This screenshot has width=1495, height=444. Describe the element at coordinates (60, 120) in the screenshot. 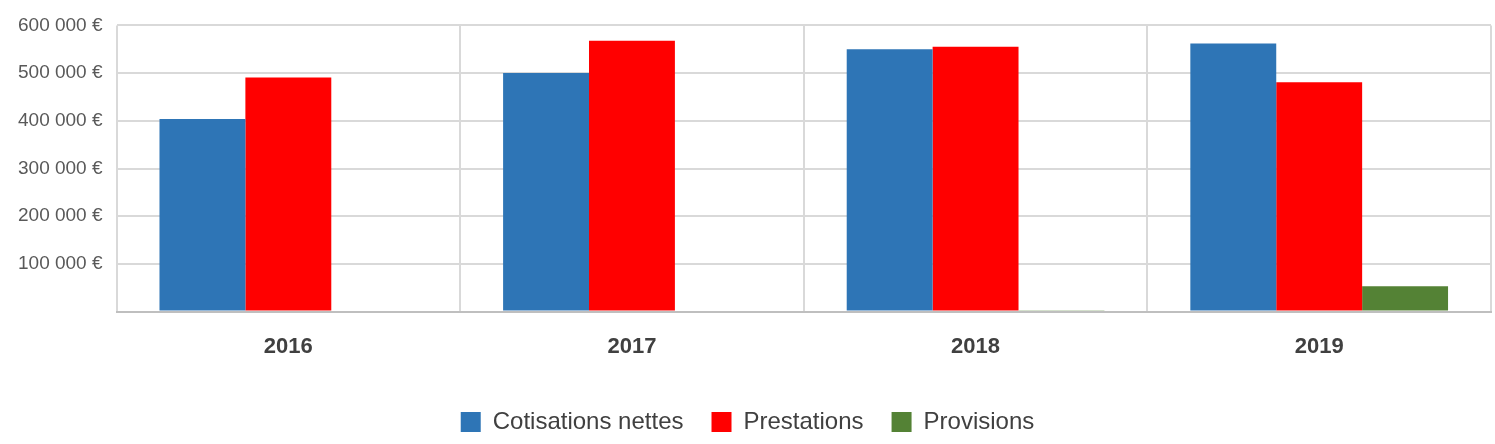

I see `y-tick-label: 400 000 €` at that location.